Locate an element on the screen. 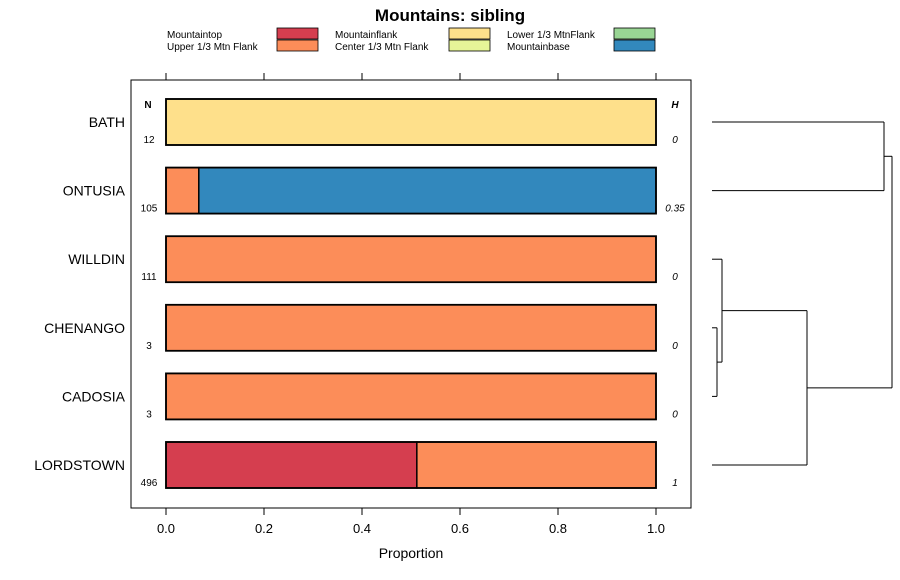 This screenshot has width=900, height=580. x-tick-label: 0.6 is located at coordinates (460, 528).